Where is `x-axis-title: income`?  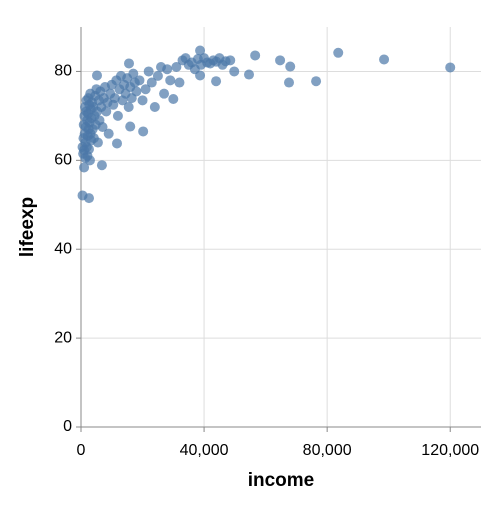
x-axis-title: income is located at coordinates (281, 480).